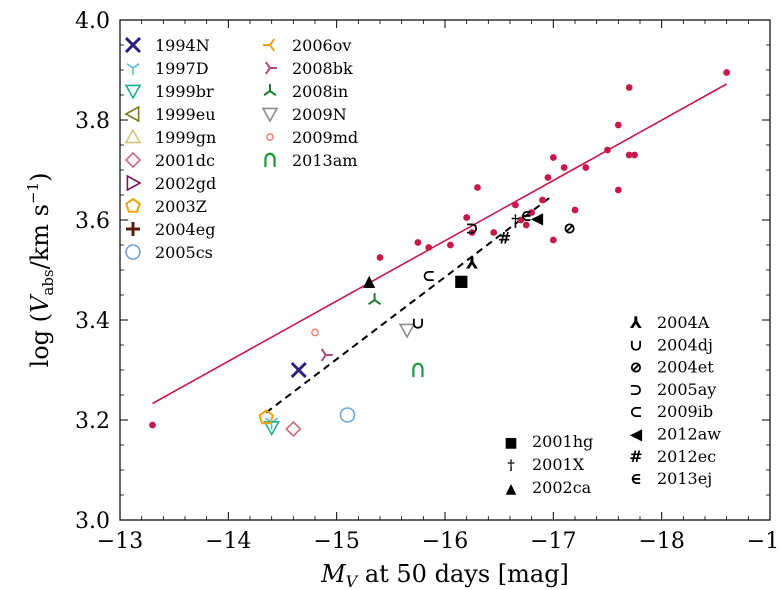 The image size is (780, 590). I want to click on legend-marker-2009ib: ⊂, so click(635, 411).